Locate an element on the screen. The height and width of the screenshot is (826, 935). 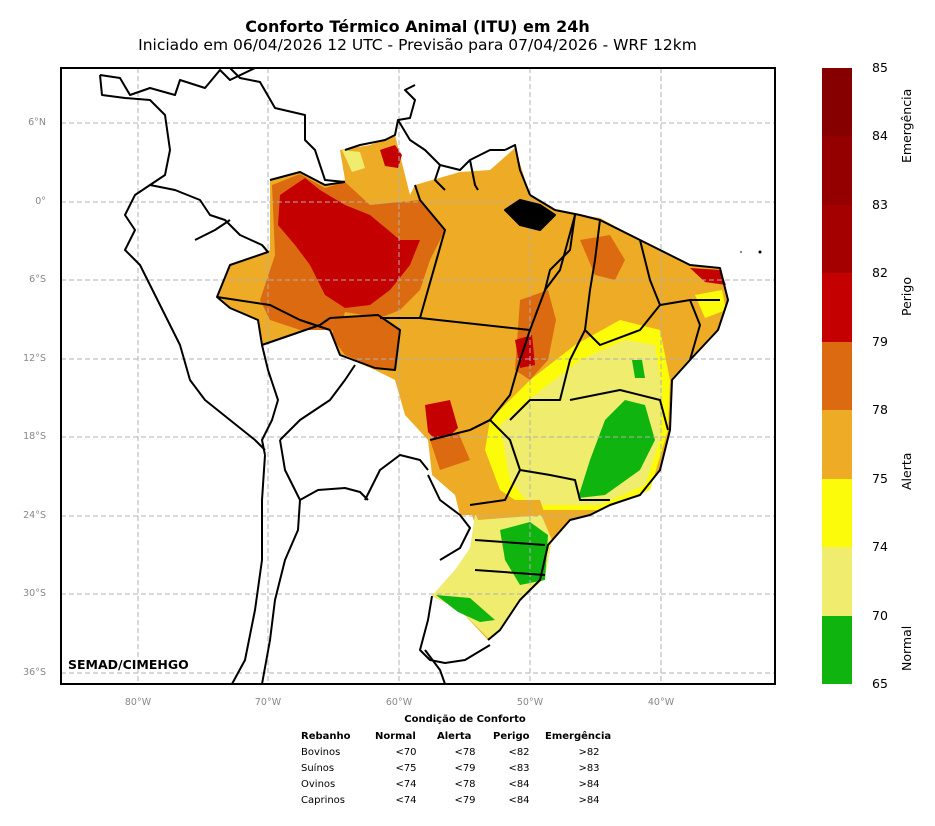
table-row: Suínos <75 <79 <83 >83 is located at coordinates (464, 768).